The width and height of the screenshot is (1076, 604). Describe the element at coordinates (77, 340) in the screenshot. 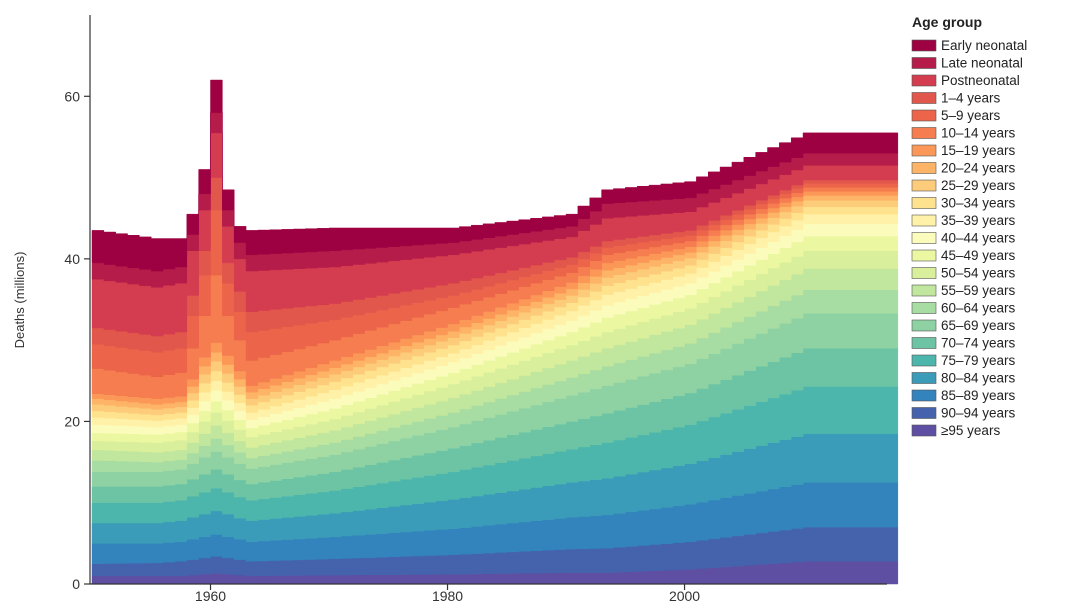

I see `y-ticks: 0 20 40 60` at that location.